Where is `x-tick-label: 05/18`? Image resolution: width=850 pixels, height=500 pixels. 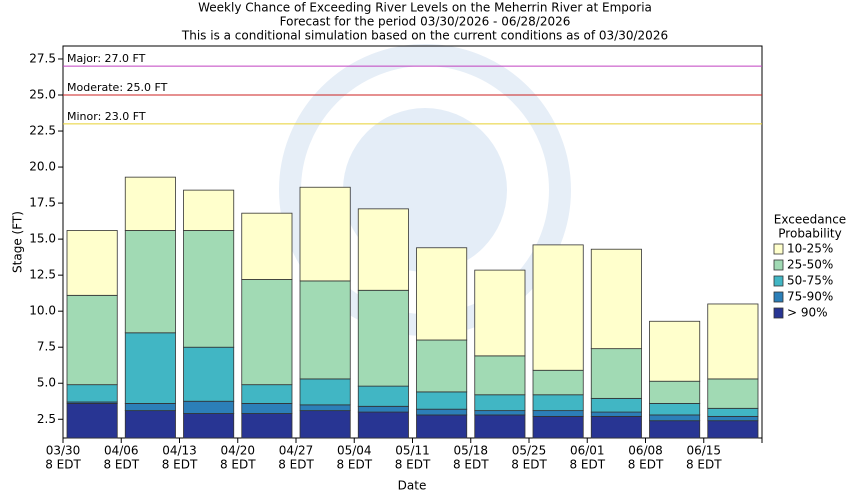
x-tick-label: 05/18 is located at coordinates (470, 451).